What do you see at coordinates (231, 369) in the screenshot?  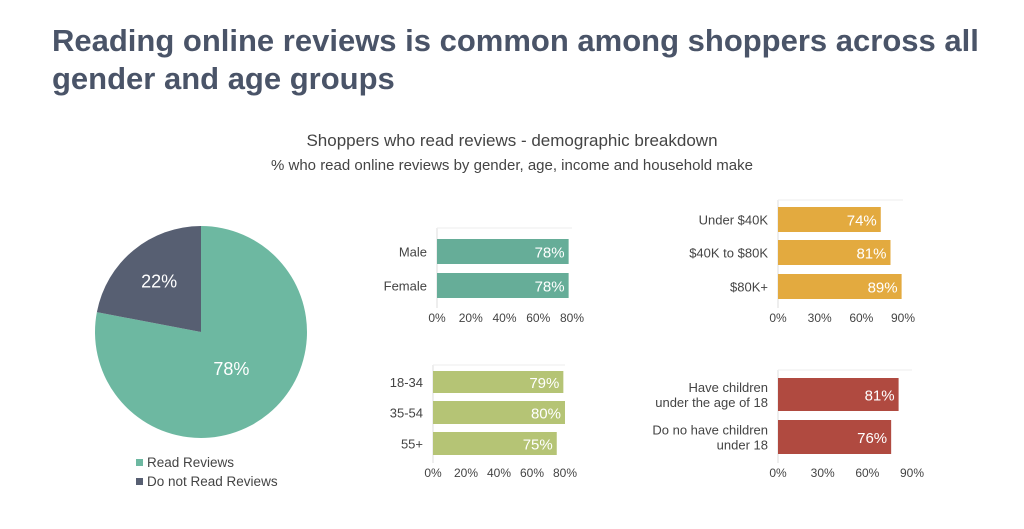 I see `pie-label: 78%` at bounding box center [231, 369].